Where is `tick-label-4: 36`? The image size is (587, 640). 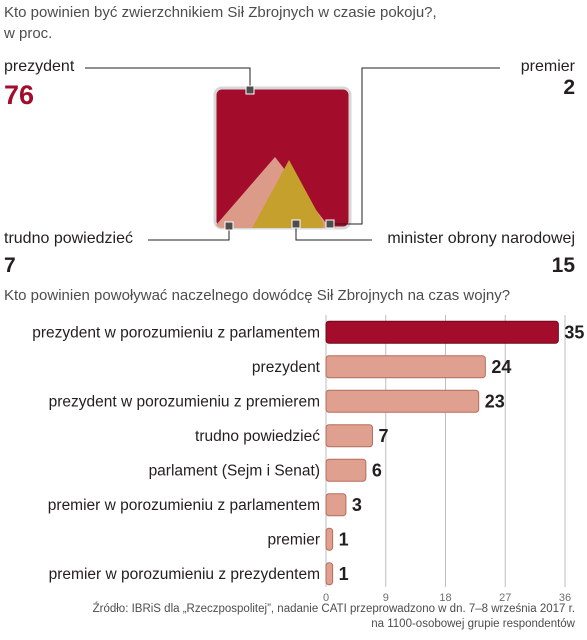 tick-label-4: 36 is located at coordinates (565, 598).